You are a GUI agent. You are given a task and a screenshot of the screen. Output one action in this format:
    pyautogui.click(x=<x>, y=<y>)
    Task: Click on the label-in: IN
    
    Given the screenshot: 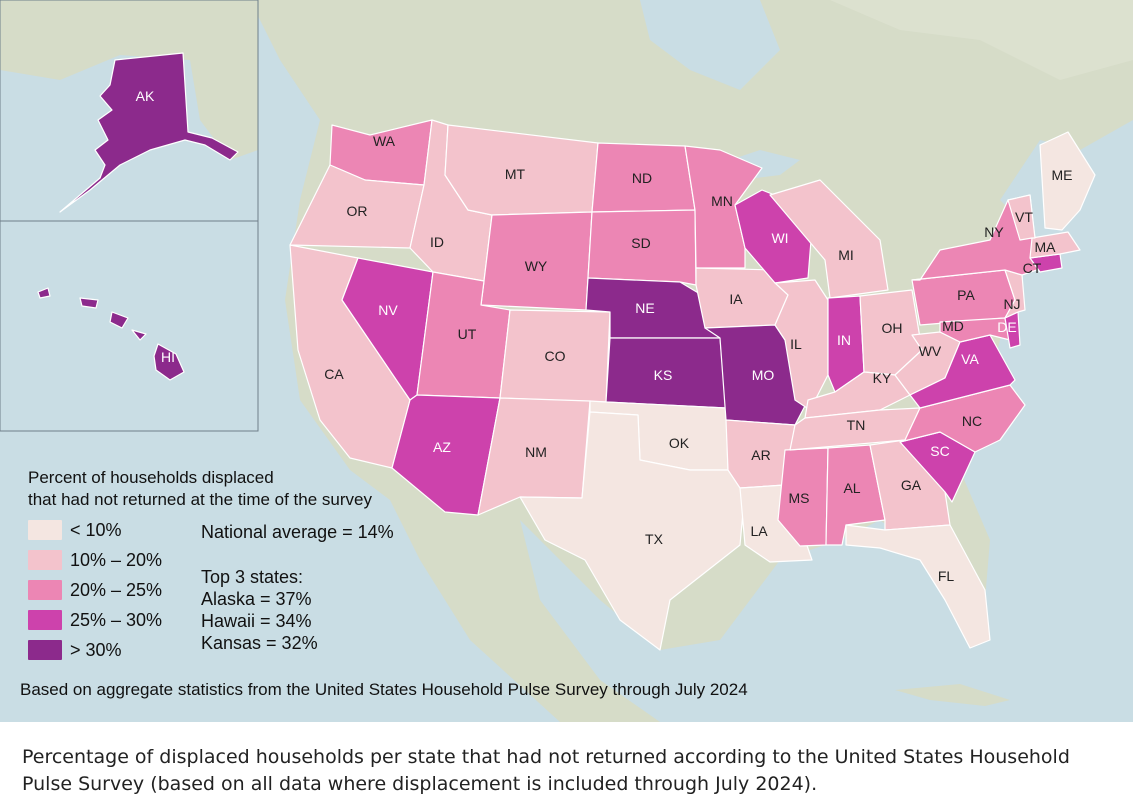 What is the action you would take?
    pyautogui.click(x=844, y=340)
    